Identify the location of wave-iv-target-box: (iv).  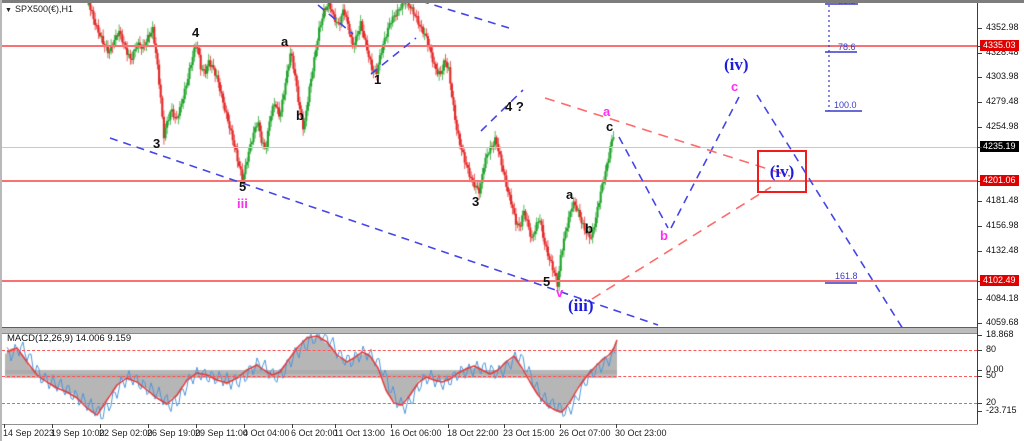
(782, 171).